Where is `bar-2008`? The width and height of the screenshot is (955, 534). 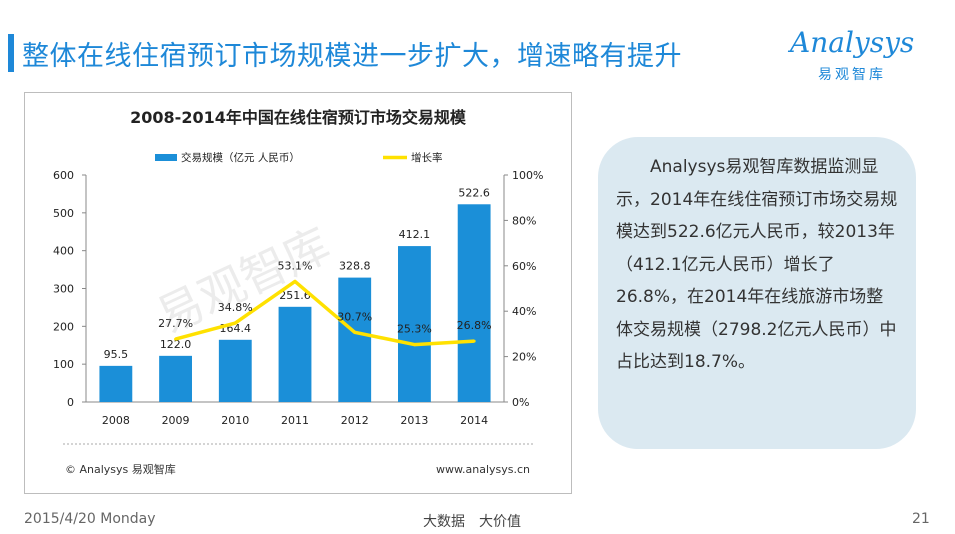 bar-2008 is located at coordinates (116, 383).